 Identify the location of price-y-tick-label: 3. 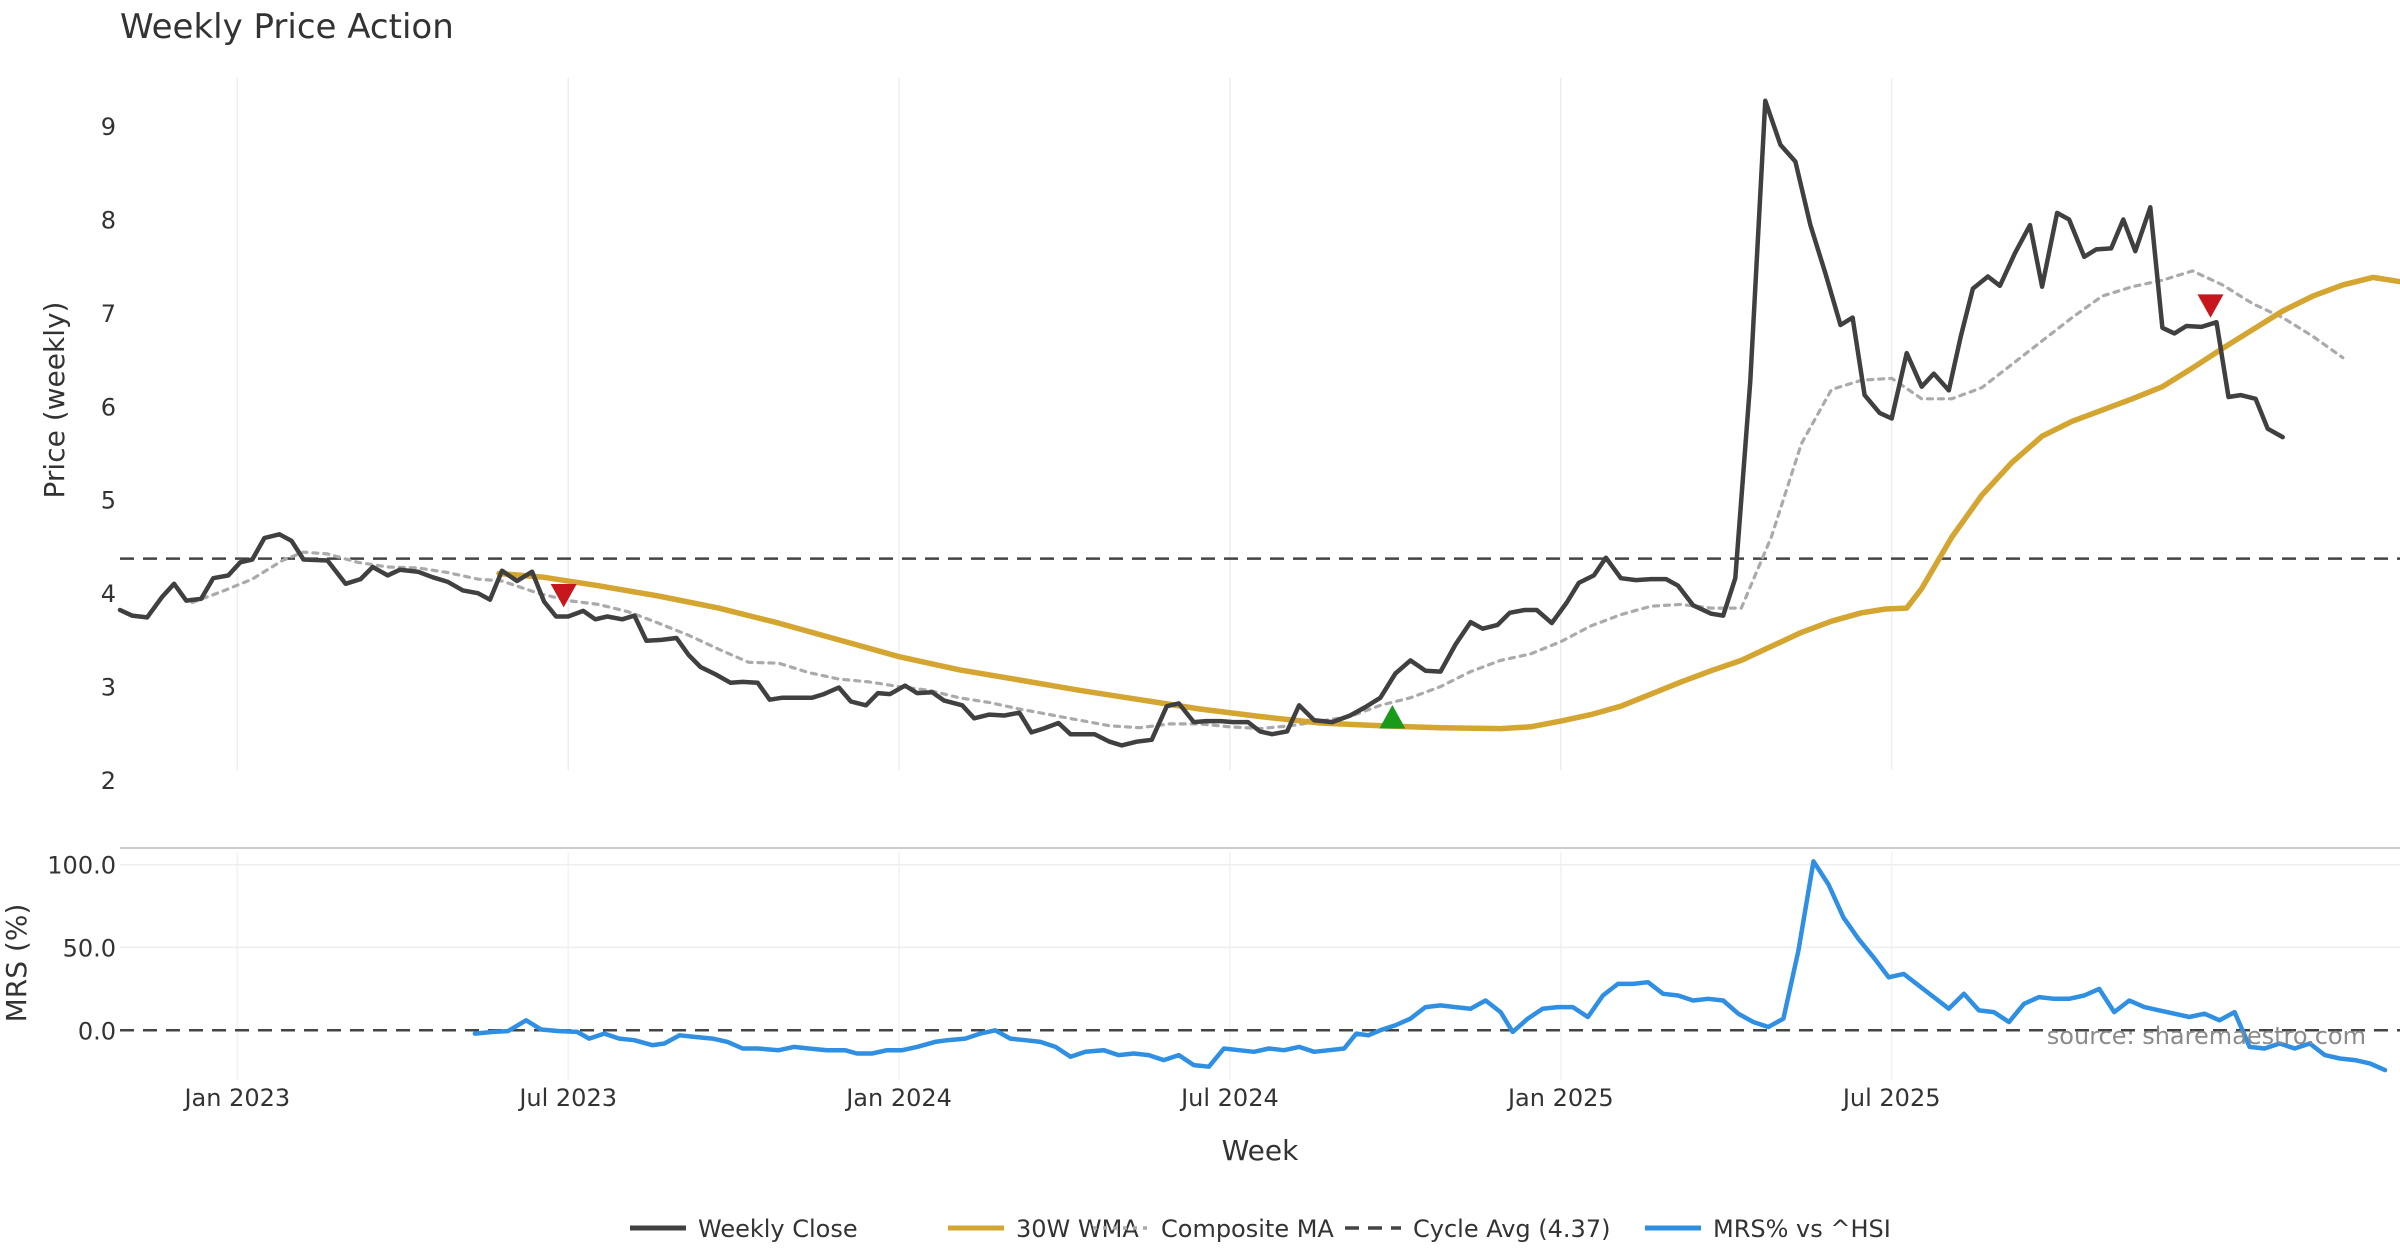
(108, 688).